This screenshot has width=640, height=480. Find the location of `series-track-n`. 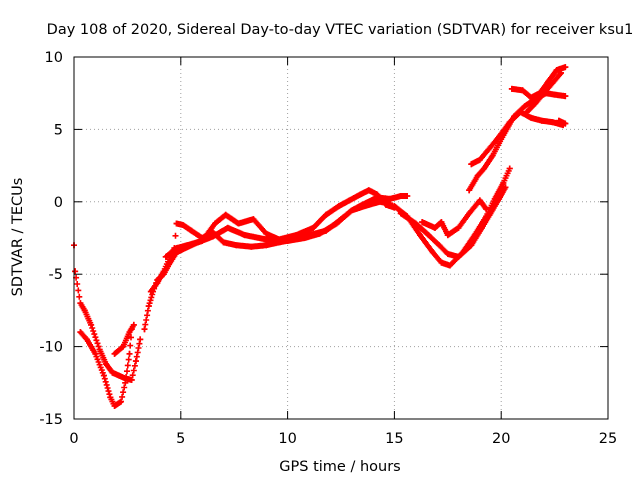

series-track-n is located at coordinates (562, 122).